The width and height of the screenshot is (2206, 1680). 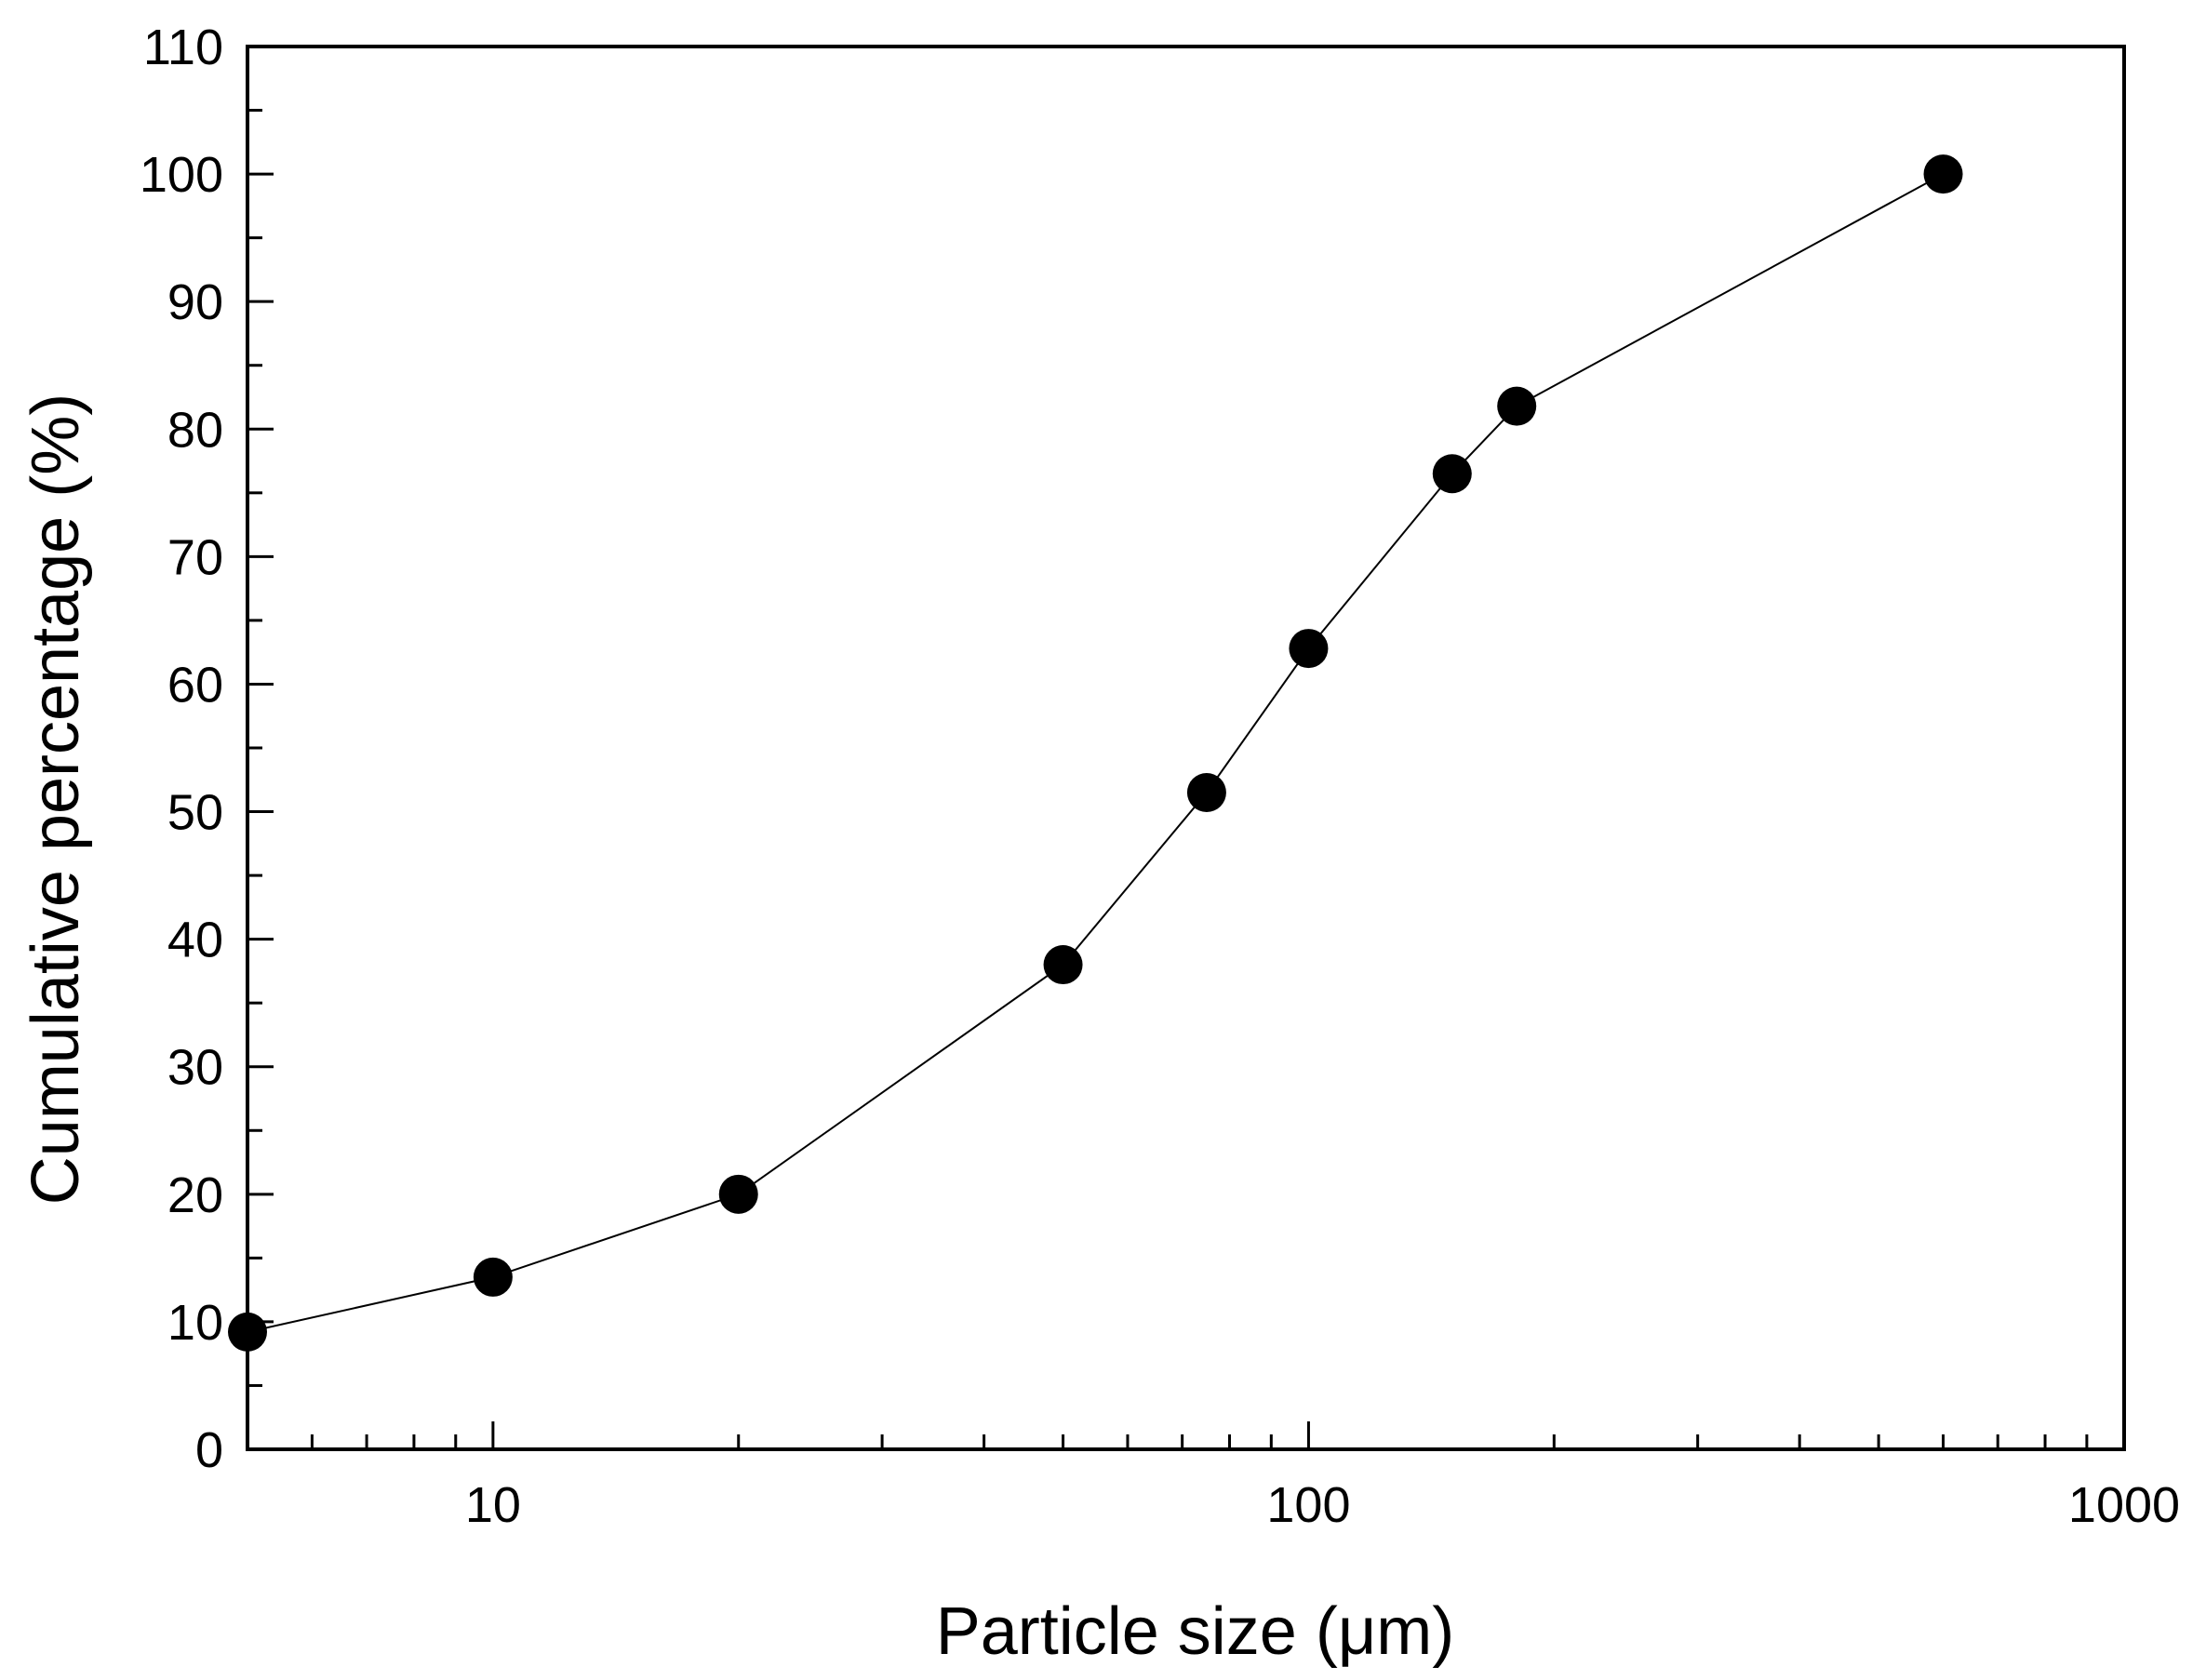 I want to click on x-tick-labels: 10 100 1000, so click(x=1322, y=1505).